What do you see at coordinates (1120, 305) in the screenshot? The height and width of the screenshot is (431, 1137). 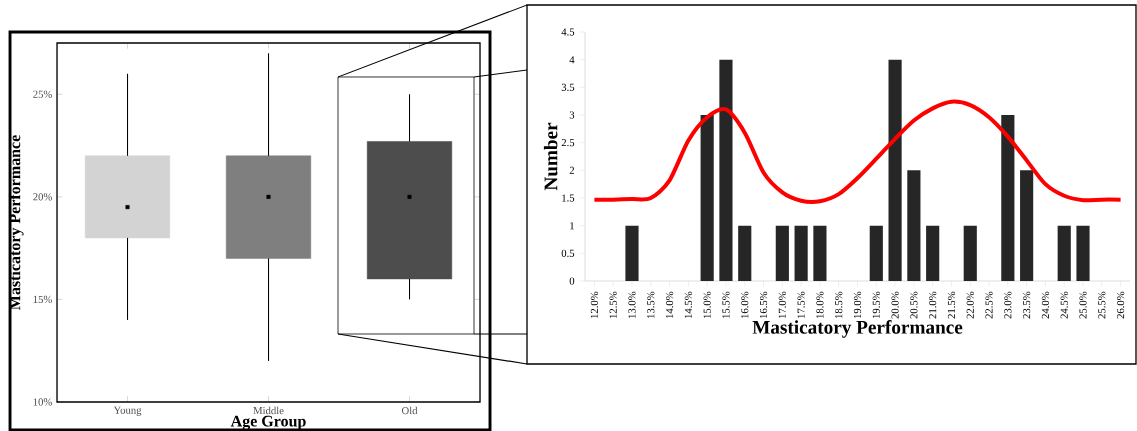 I see `x-tick-label: 26.0%` at bounding box center [1120, 305].